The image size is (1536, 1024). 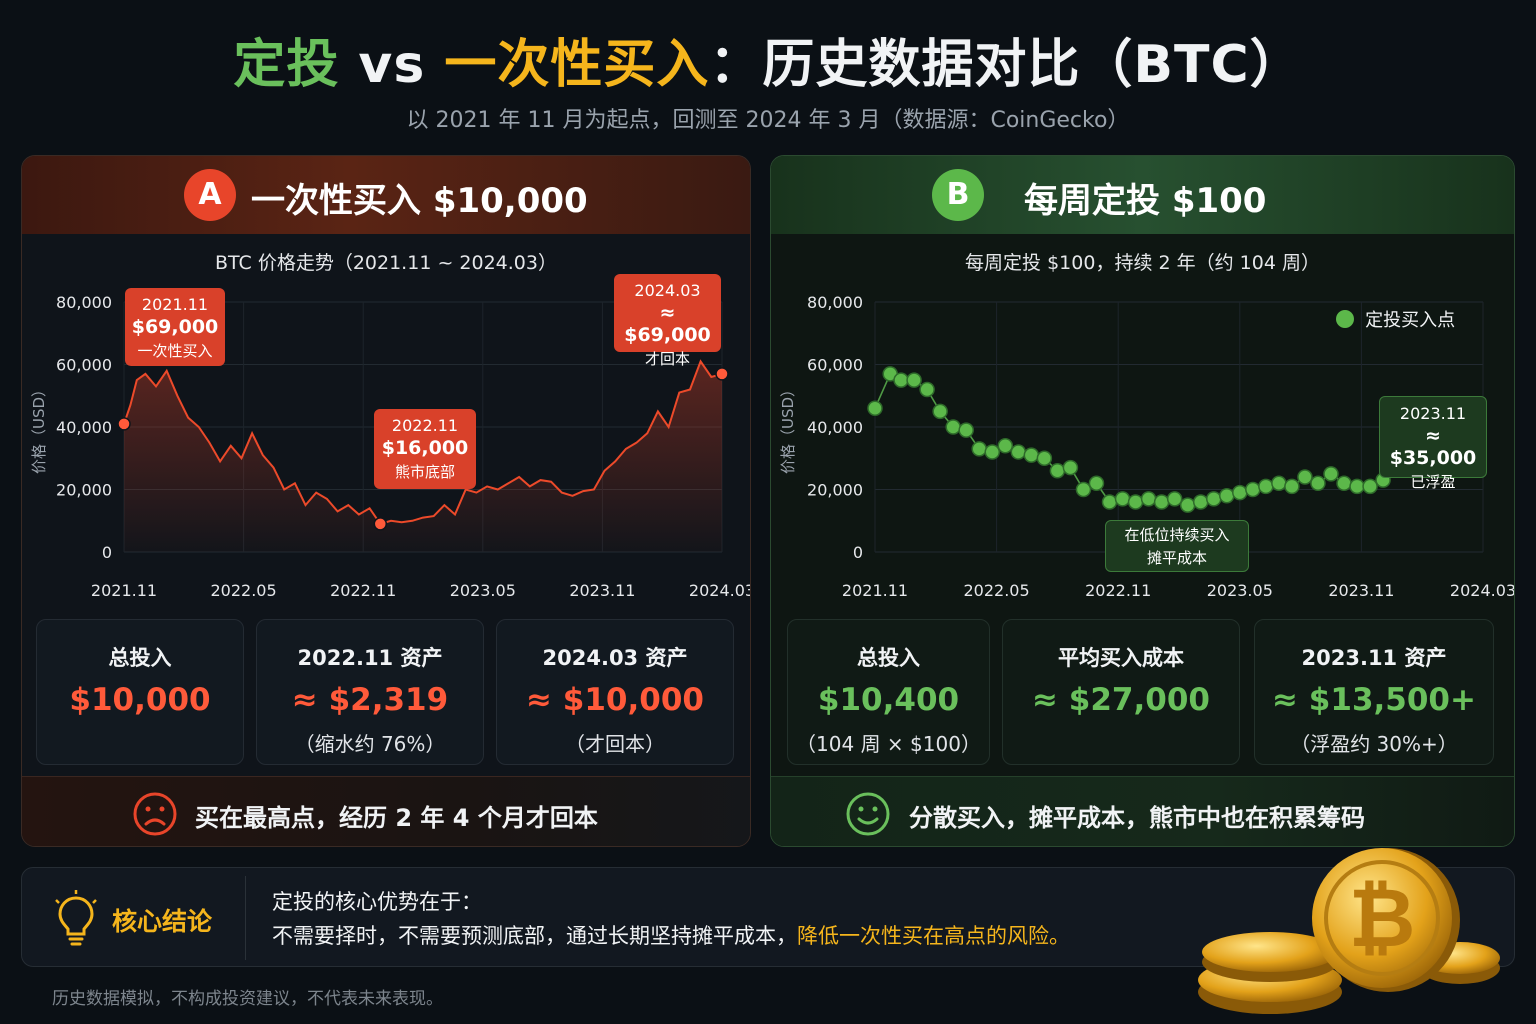 What do you see at coordinates (1374, 692) in the screenshot?
I see `stat-b-end: 2023.11 资产 ≈ $13,500+ （浮盈约 30%+）` at bounding box center [1374, 692].